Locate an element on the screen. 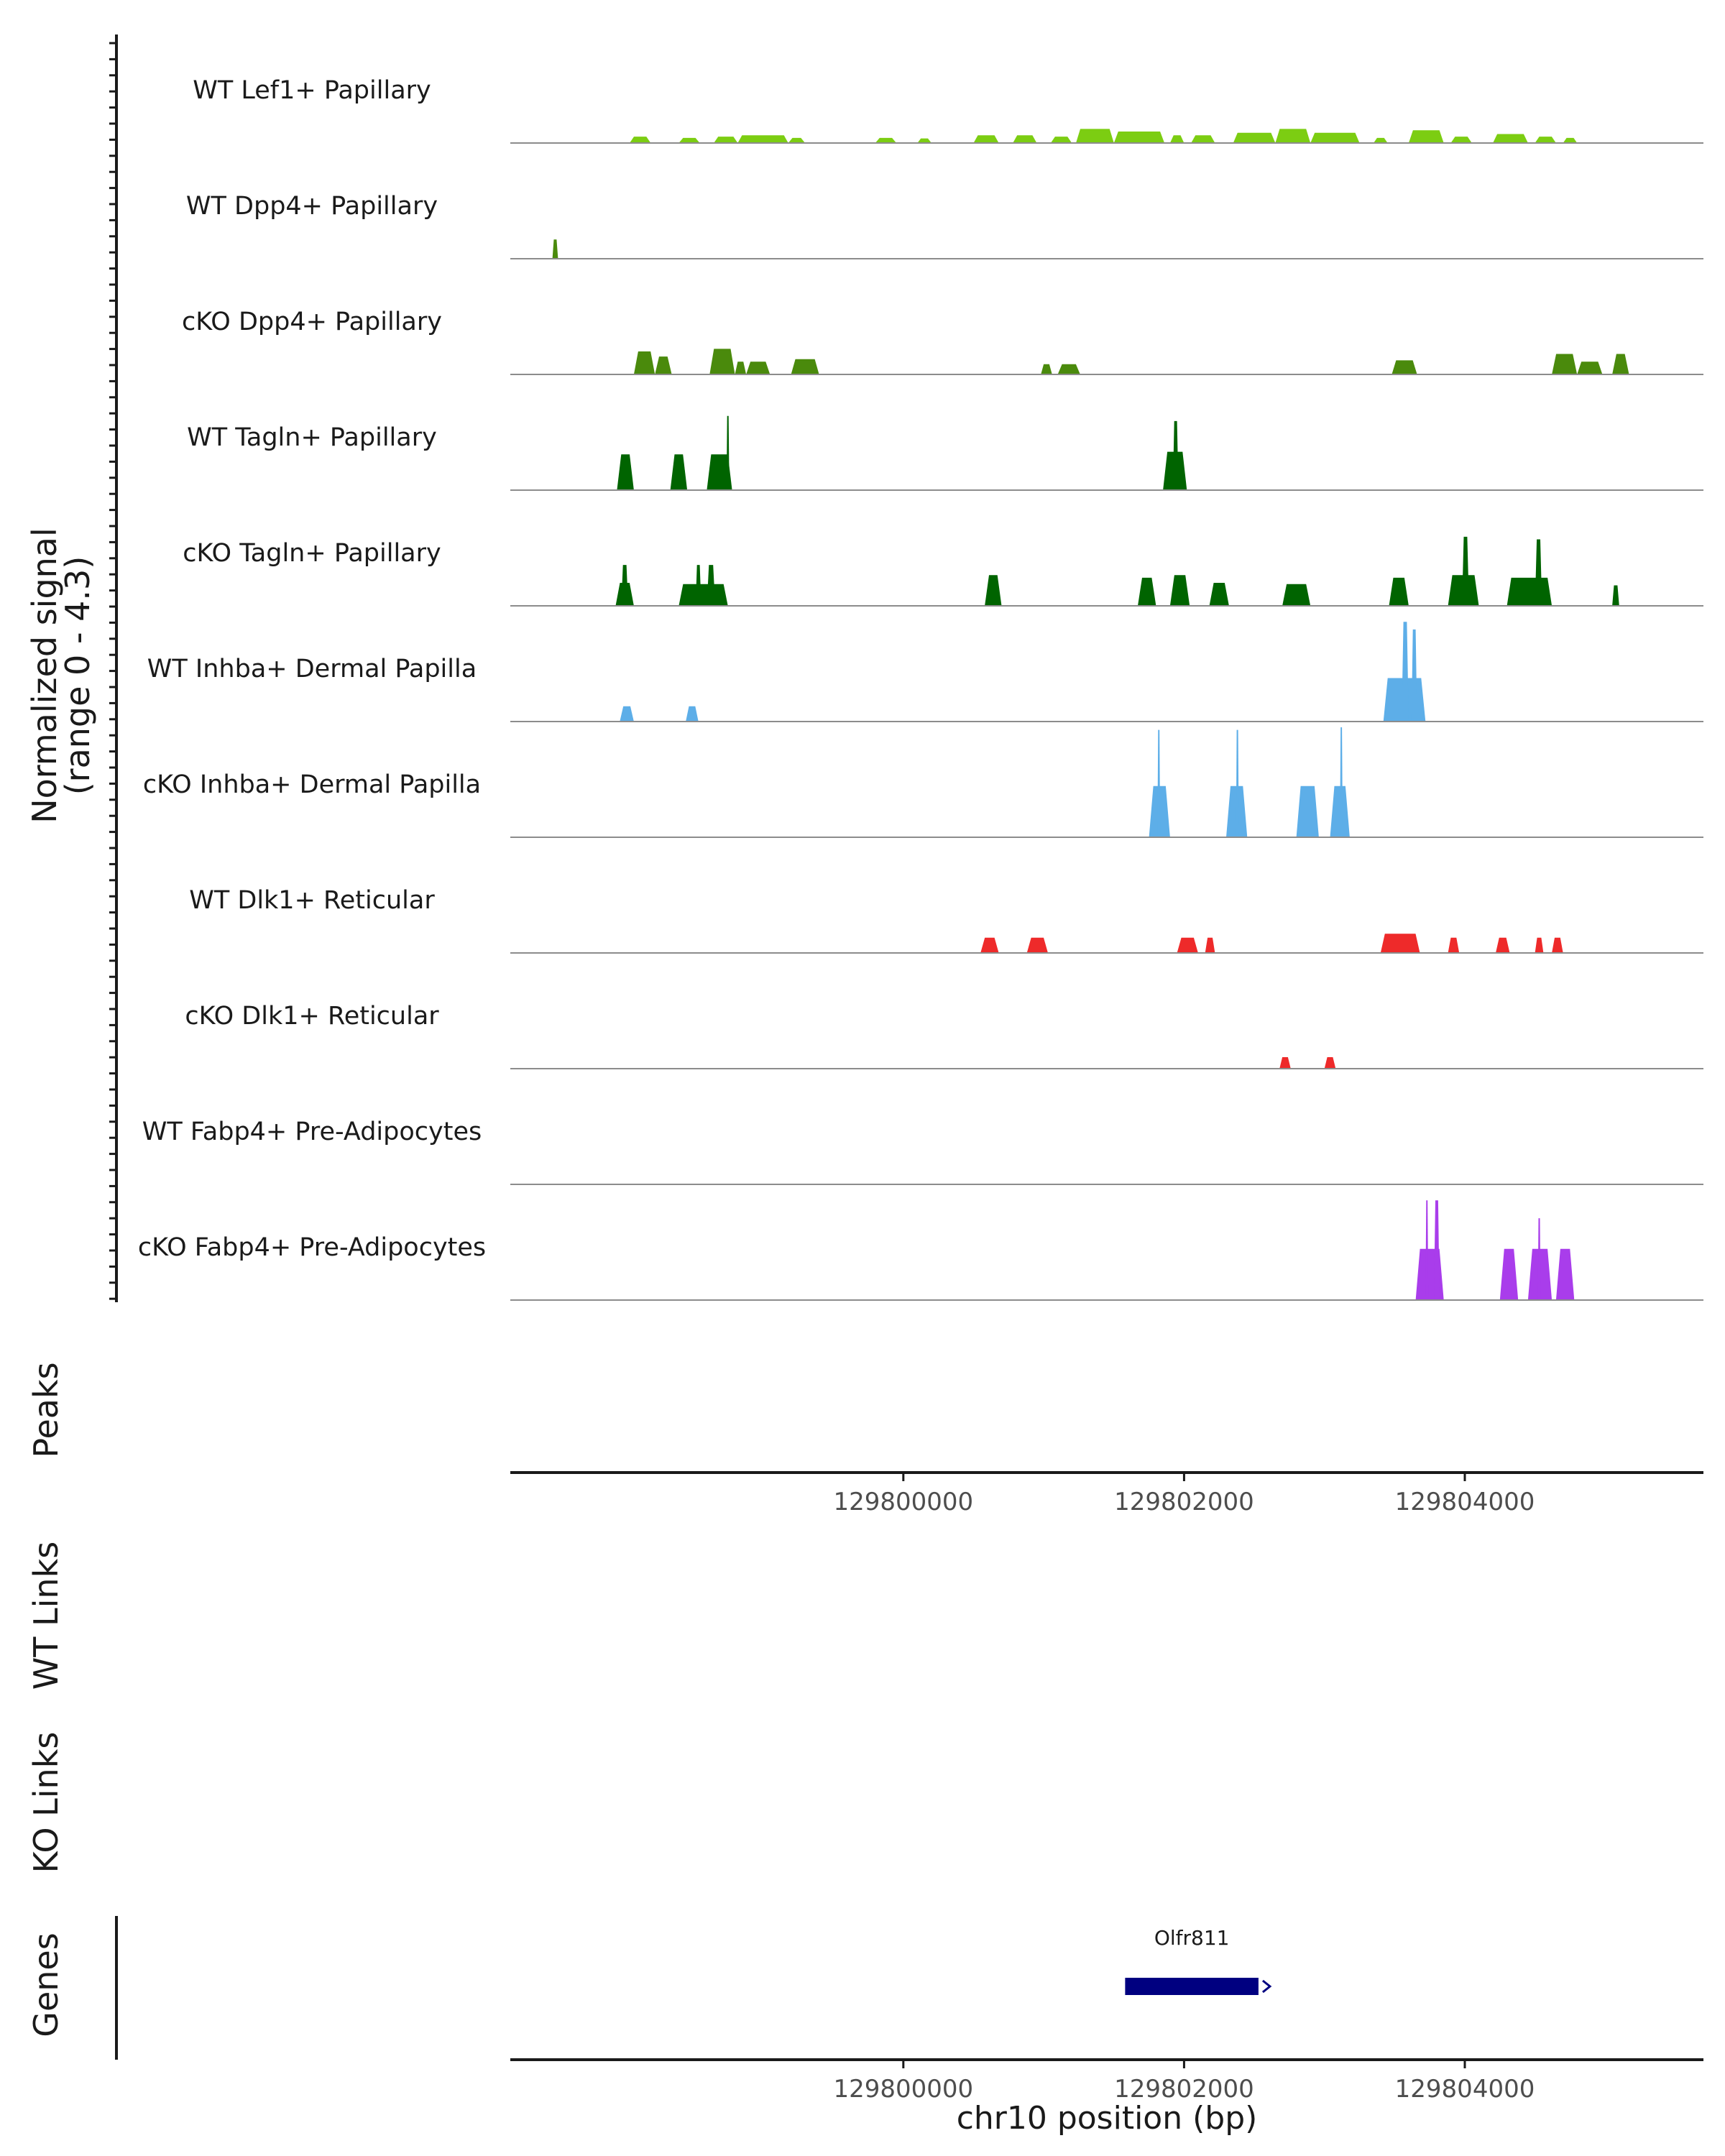 Image resolution: width=1725 pixels, height=2156 pixels. peaks-title: Peaks is located at coordinates (46, 1409).